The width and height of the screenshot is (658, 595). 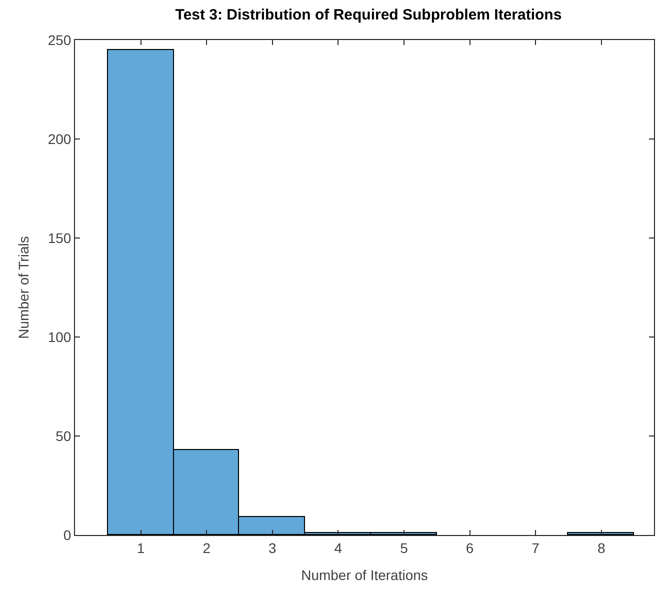 I want to click on x-tick-label: 8, so click(x=601, y=548).